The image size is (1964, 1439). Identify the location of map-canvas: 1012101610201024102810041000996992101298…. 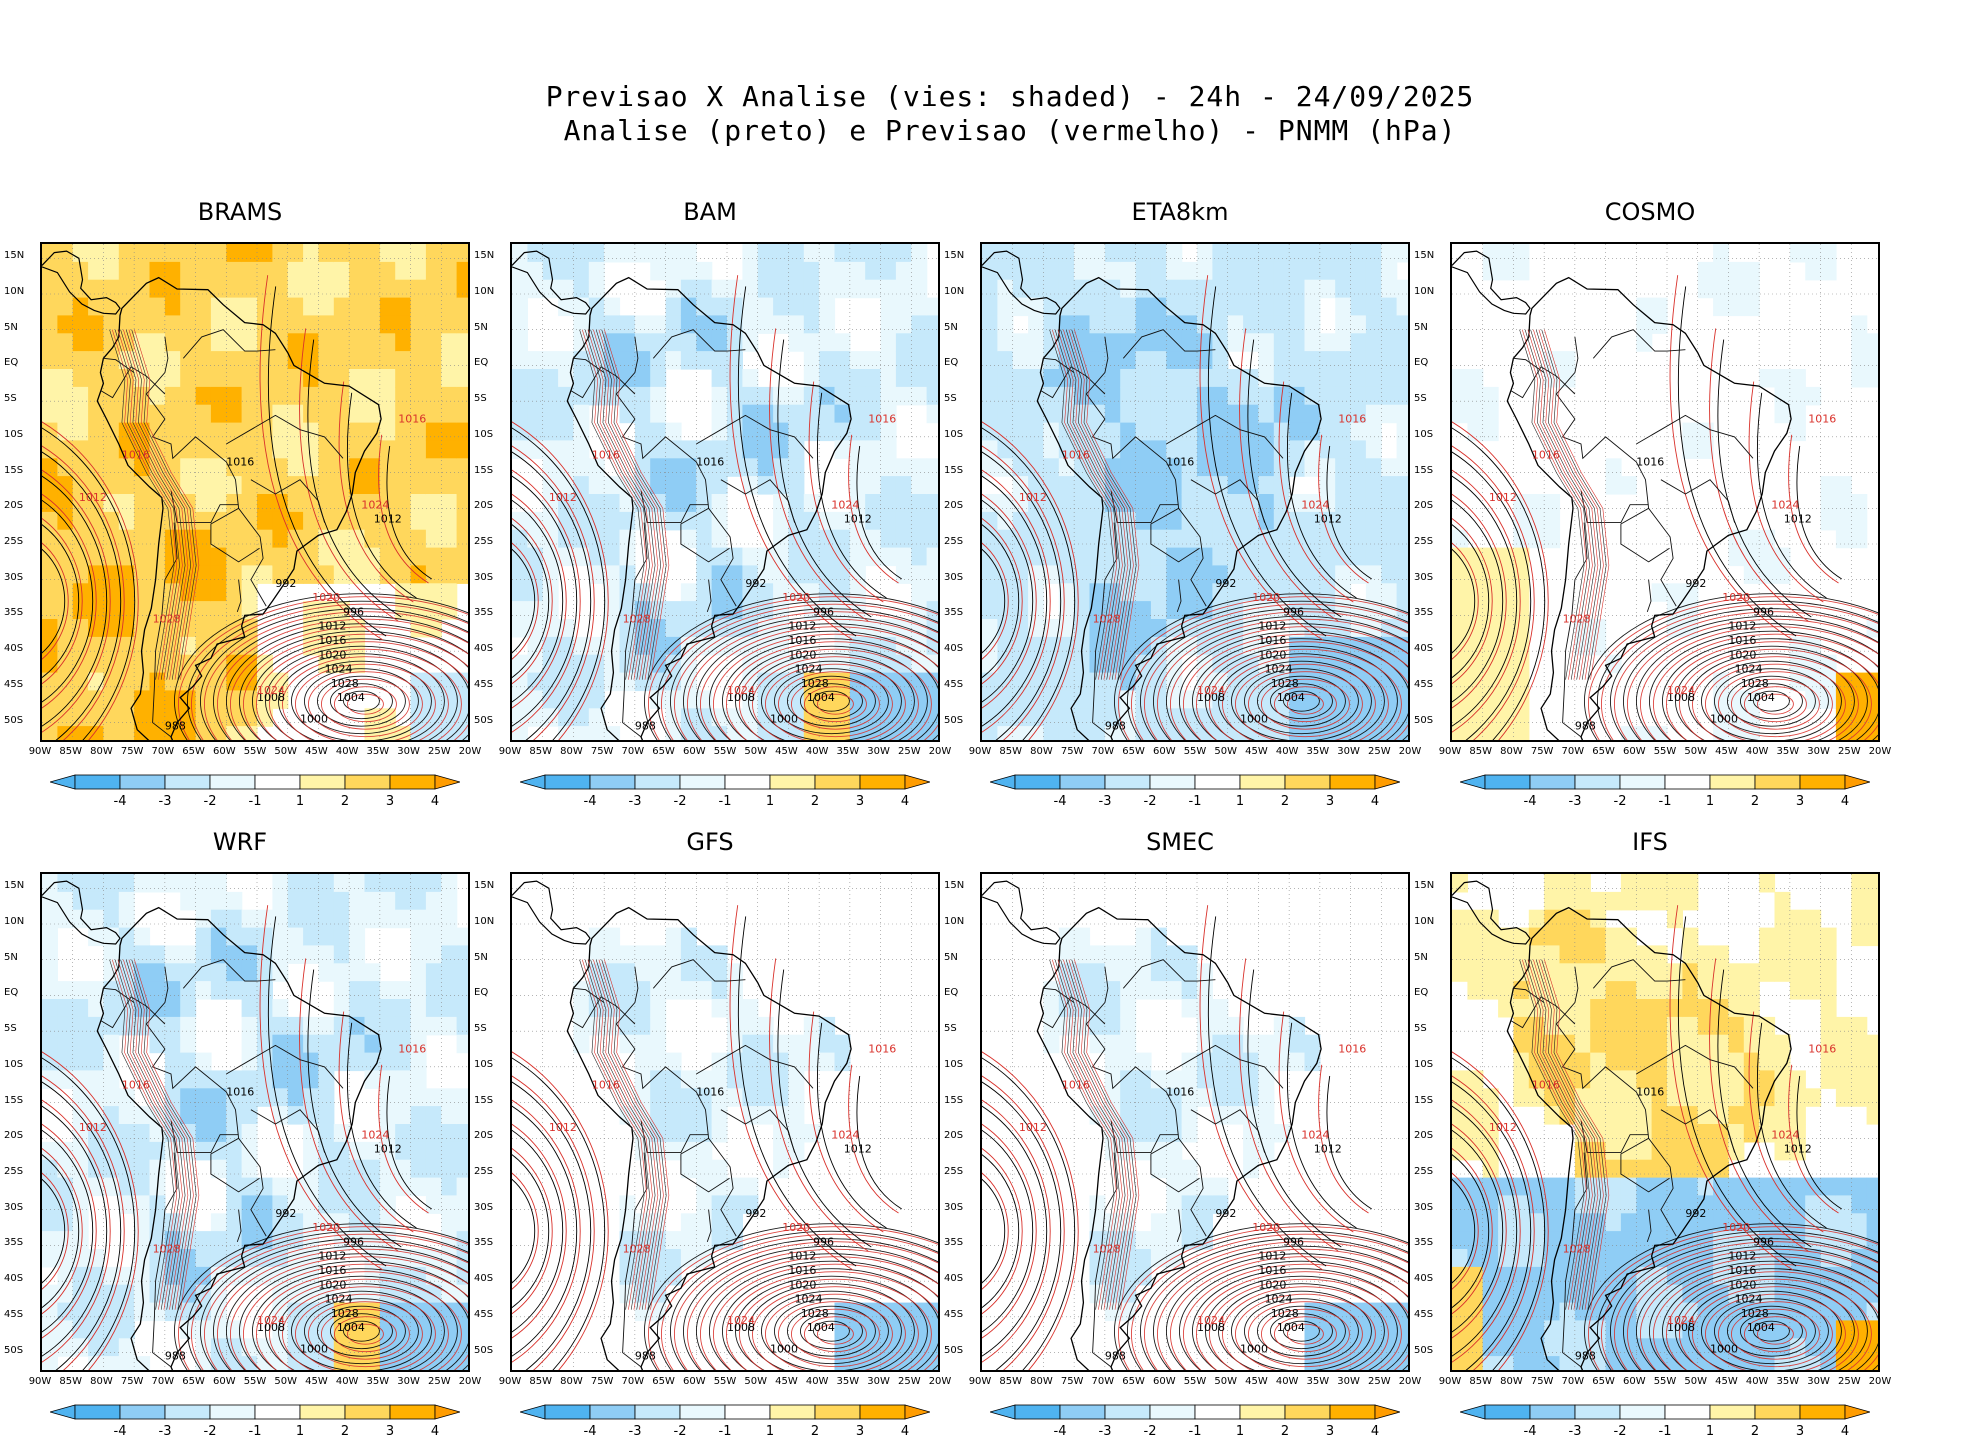
(726, 493).